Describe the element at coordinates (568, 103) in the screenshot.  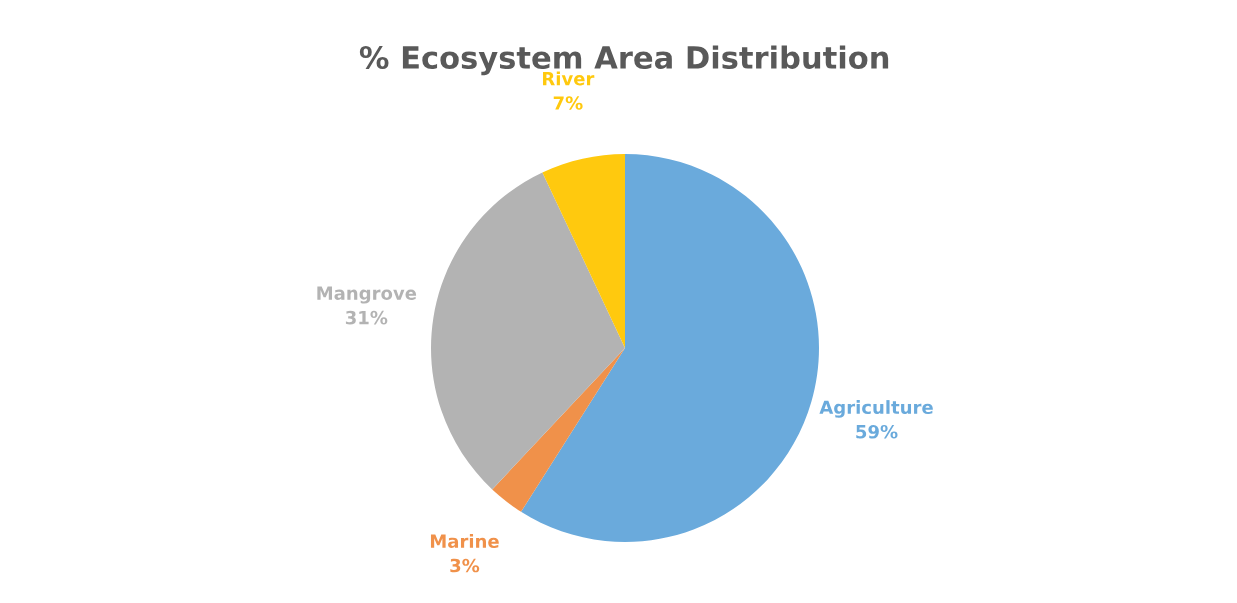
I see `data-label: 7%` at that location.